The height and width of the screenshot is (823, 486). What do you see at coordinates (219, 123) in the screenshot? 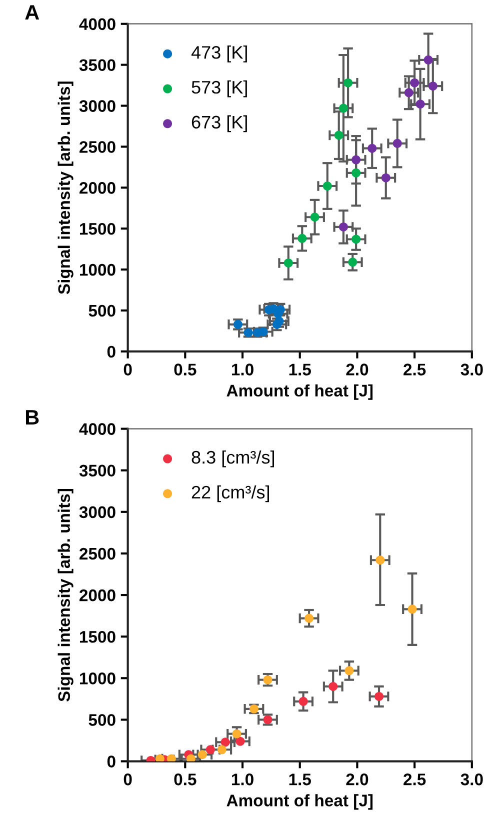
I see `legend-label: 673 [K]` at bounding box center [219, 123].